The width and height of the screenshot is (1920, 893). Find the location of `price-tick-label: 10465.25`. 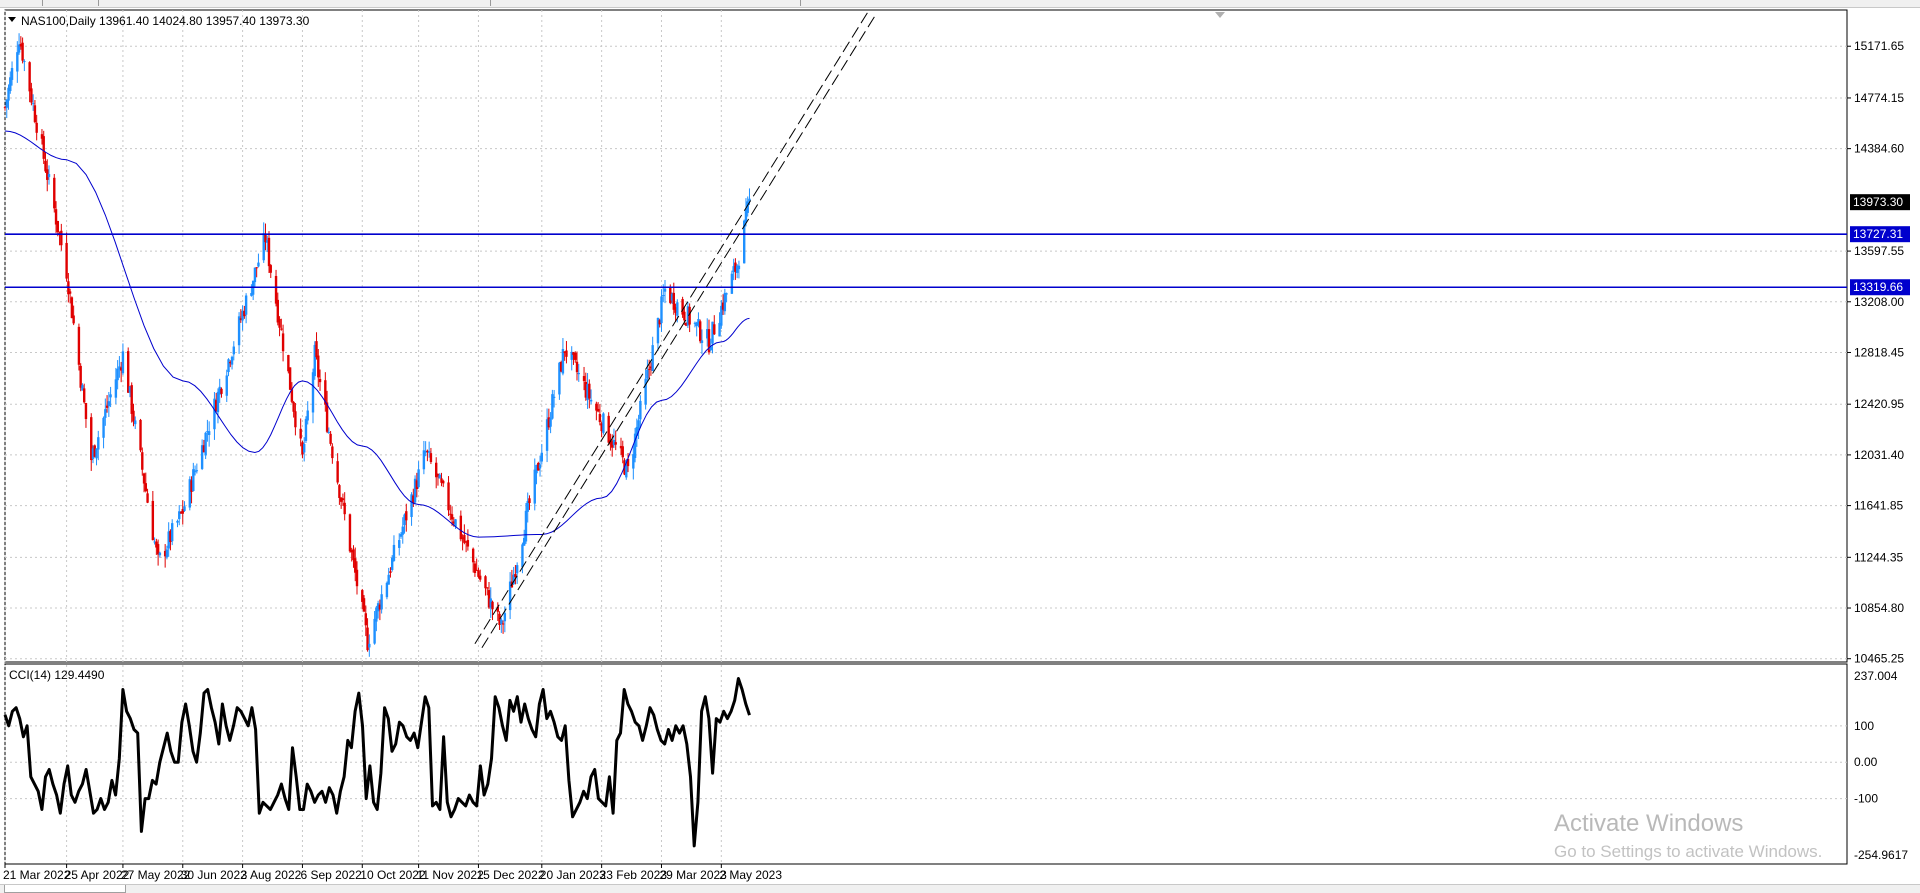

price-tick-label: 10465.25 is located at coordinates (1879, 659).